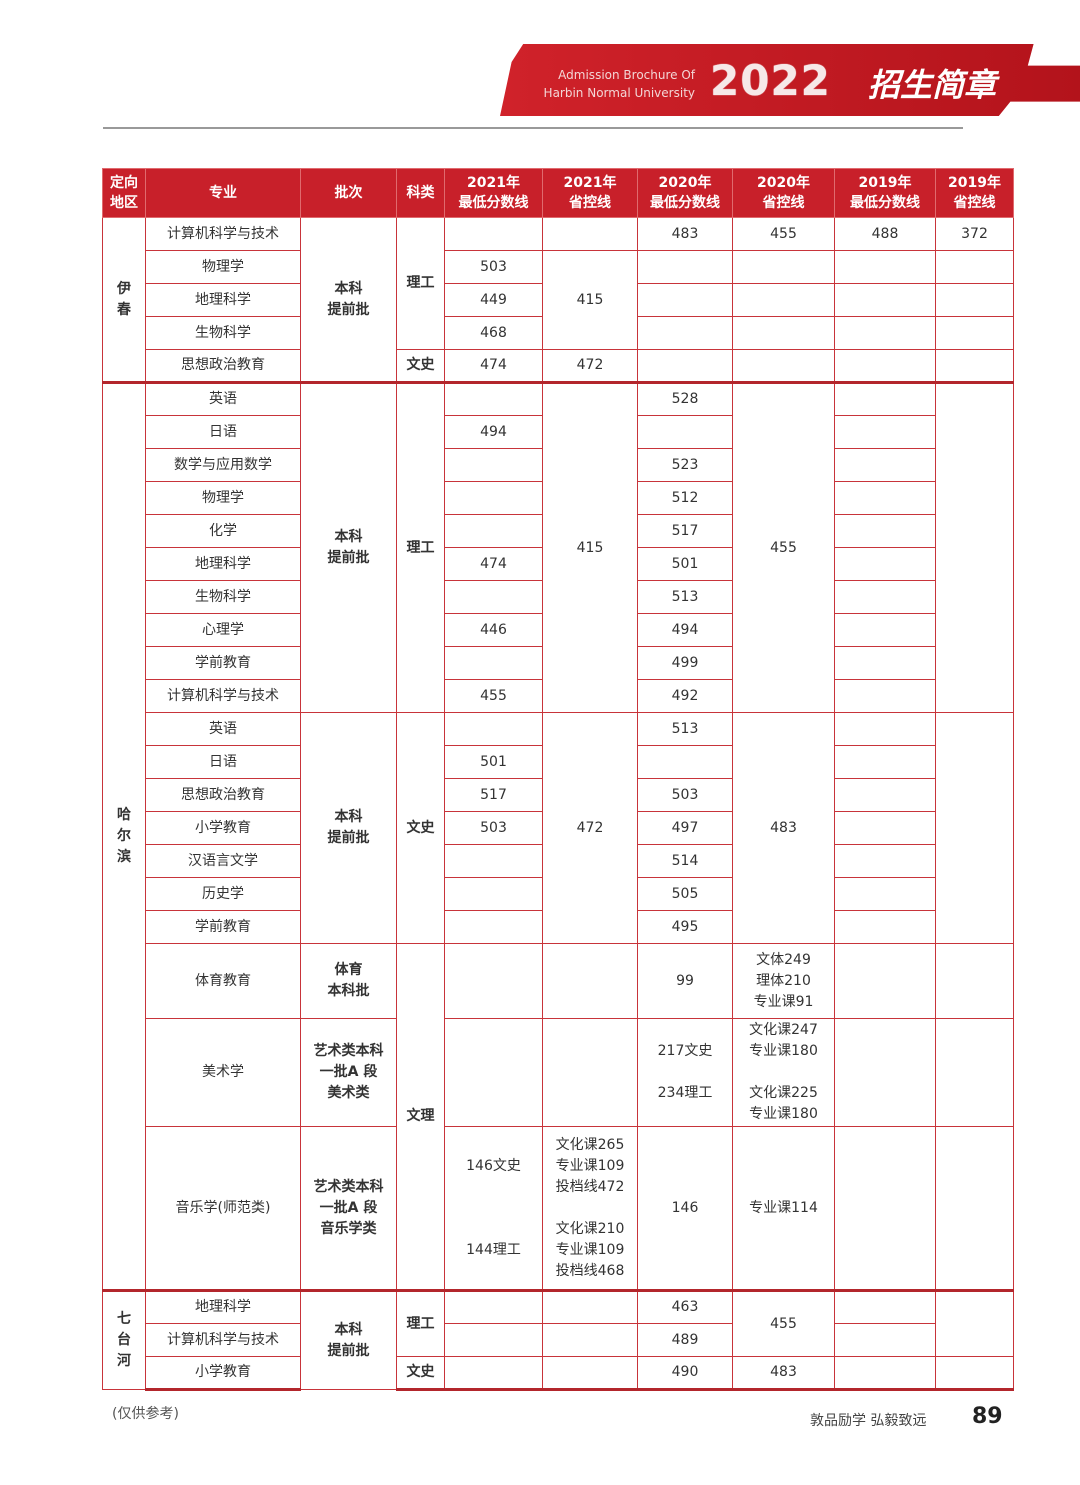 The height and width of the screenshot is (1485, 1080). Describe the element at coordinates (558, 630) in the screenshot. I see `table-row: 心理学 446 494` at that location.